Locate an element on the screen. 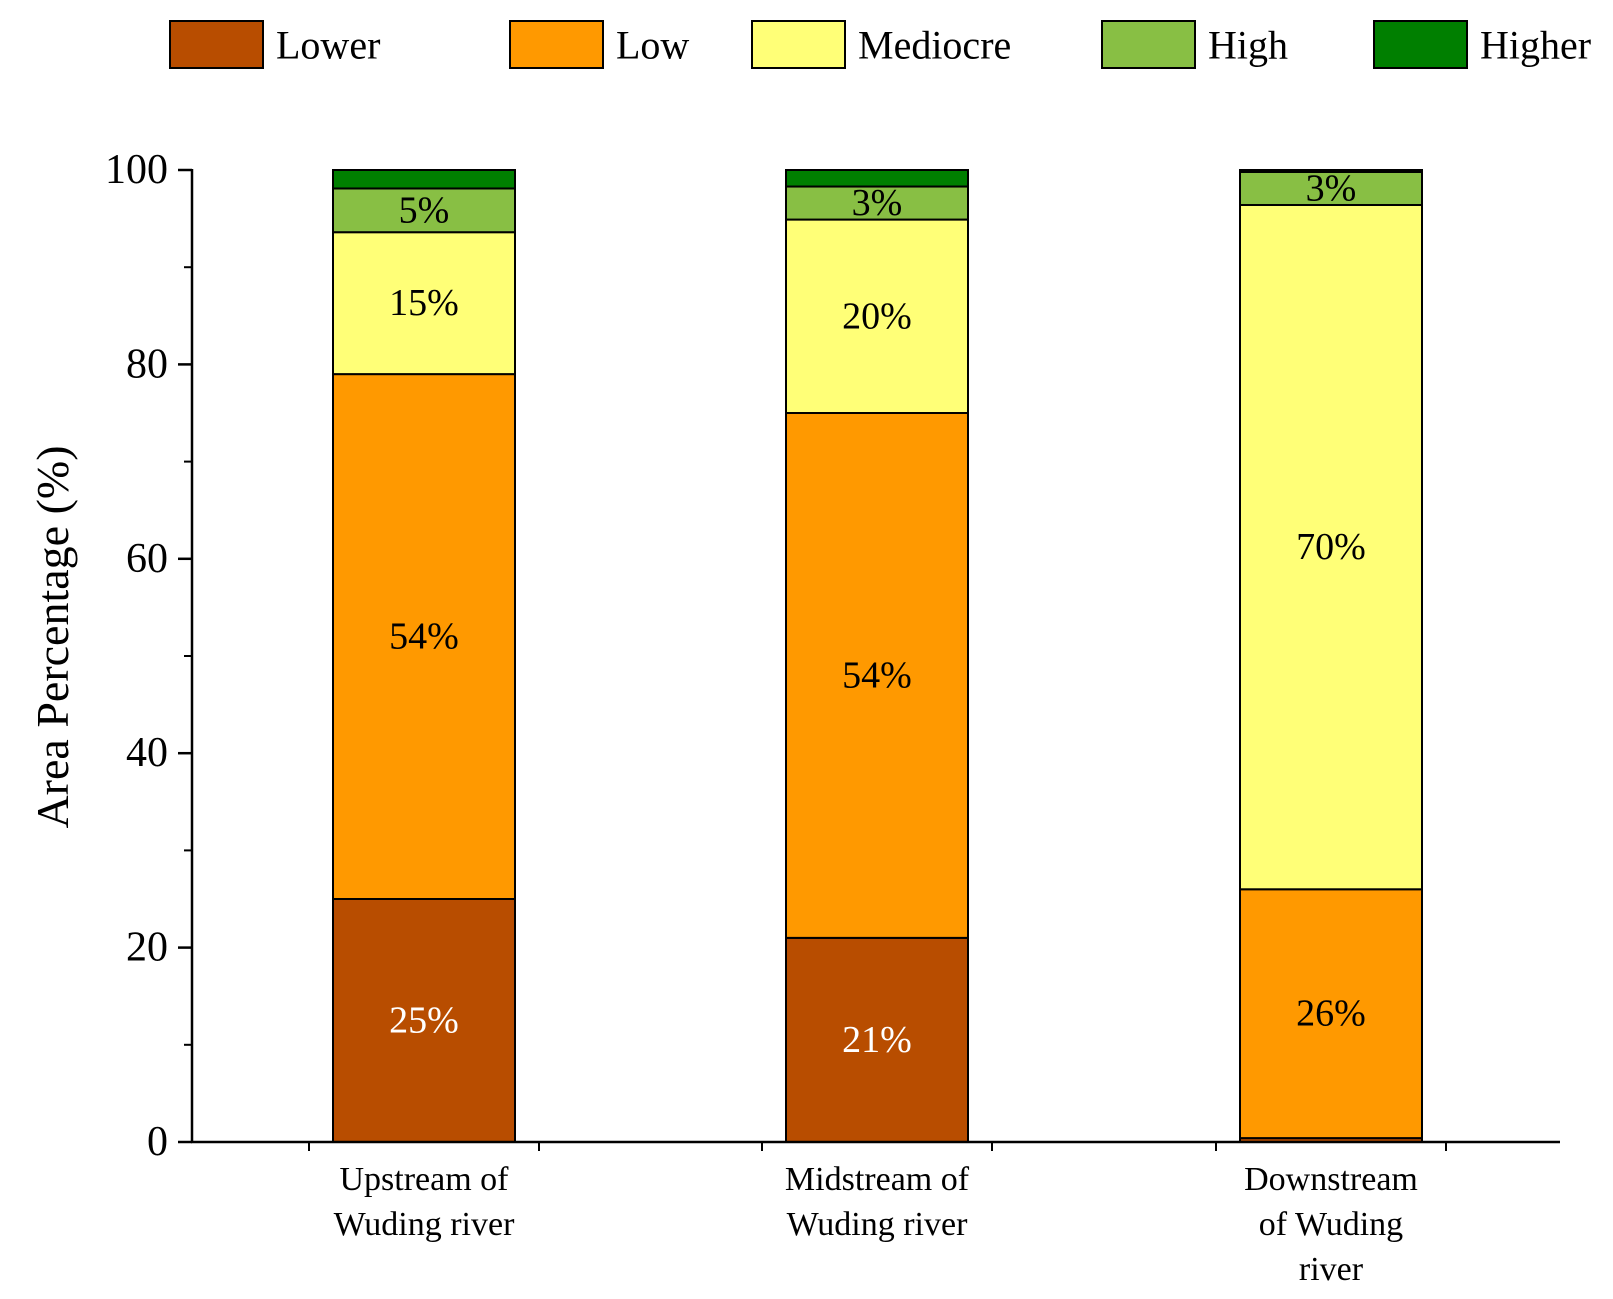  data-label-mediocre-3: 70% is located at coordinates (1331, 547).